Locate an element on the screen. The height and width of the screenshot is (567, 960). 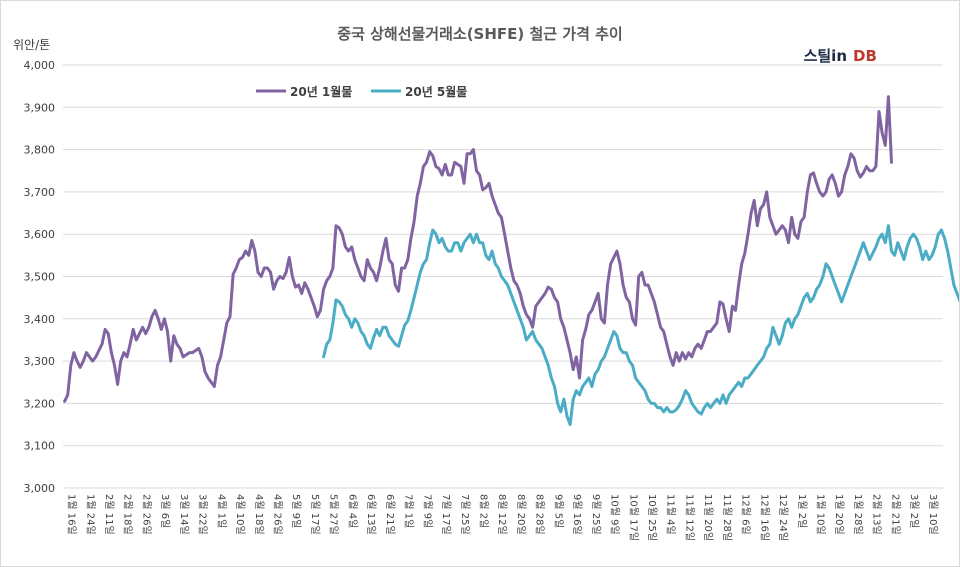
x-tick-label: 7월 25일 is located at coordinates (465, 514).